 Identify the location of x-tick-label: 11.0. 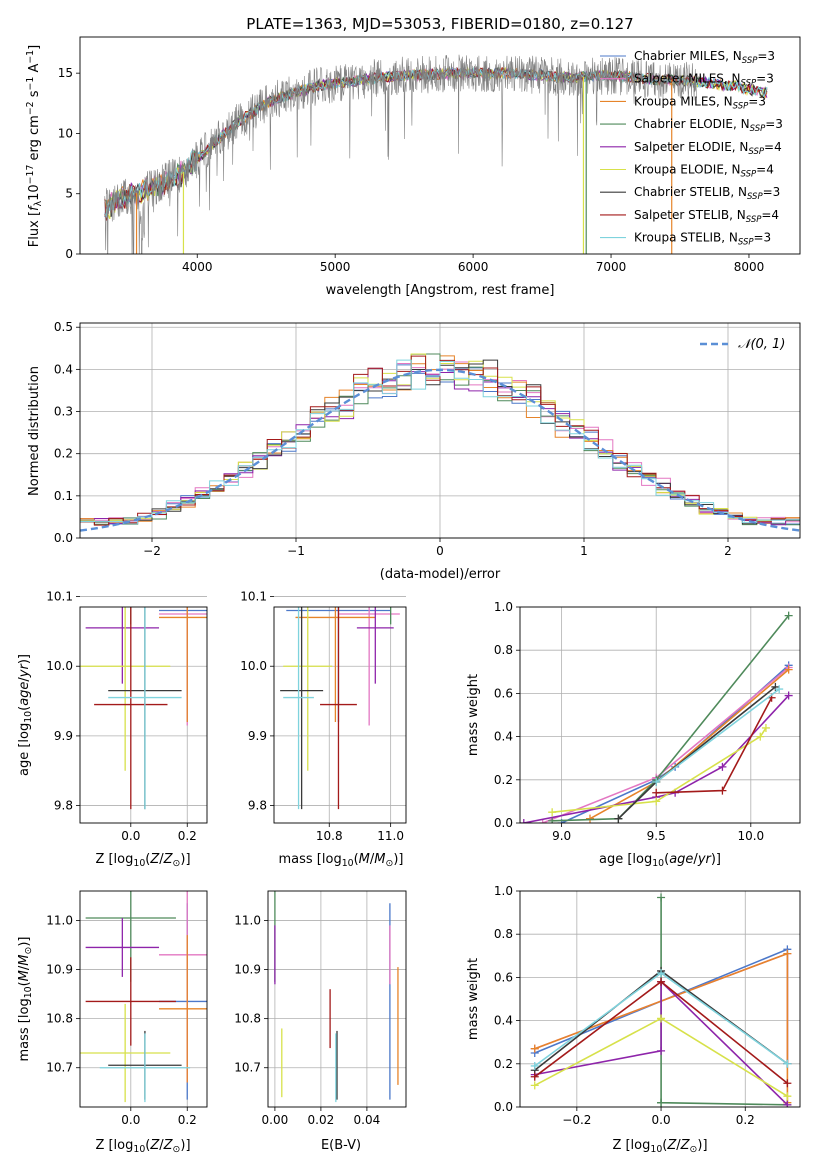
(390, 836).